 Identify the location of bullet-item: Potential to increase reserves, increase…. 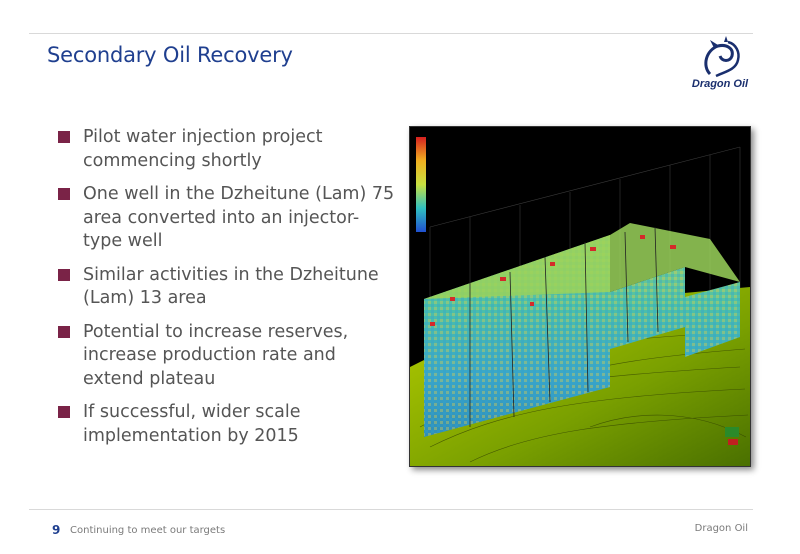
(228, 356).